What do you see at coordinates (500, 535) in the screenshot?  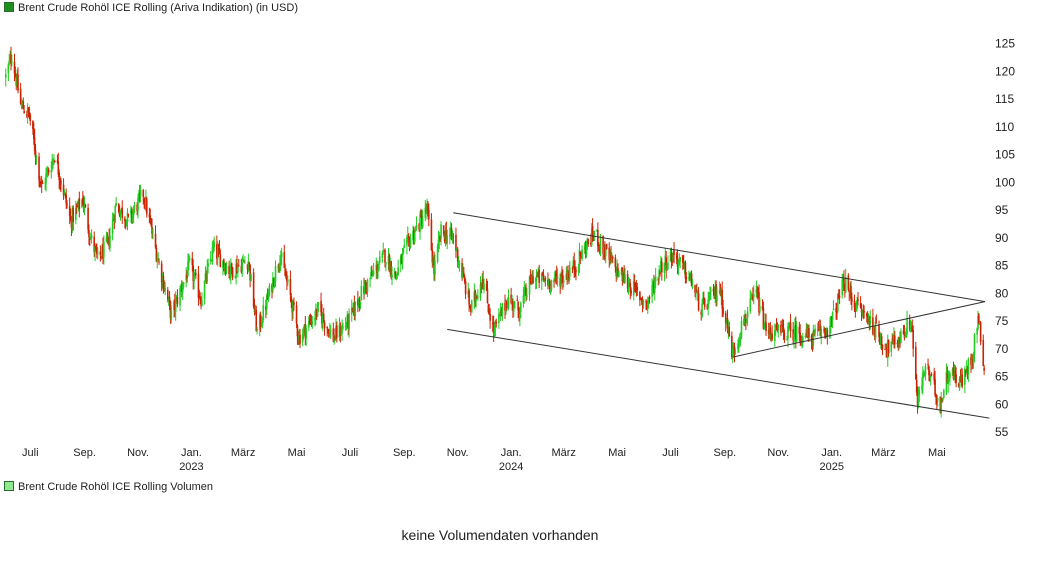 I see `no-volume-message: keine Volumendaten vorhanden` at bounding box center [500, 535].